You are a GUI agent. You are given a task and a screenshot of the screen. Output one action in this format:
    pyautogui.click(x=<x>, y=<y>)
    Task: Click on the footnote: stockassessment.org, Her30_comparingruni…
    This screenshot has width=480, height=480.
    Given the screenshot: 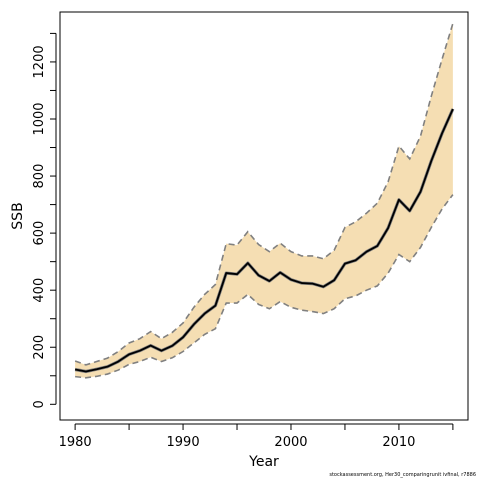 What is the action you would take?
    pyautogui.click(x=402, y=475)
    